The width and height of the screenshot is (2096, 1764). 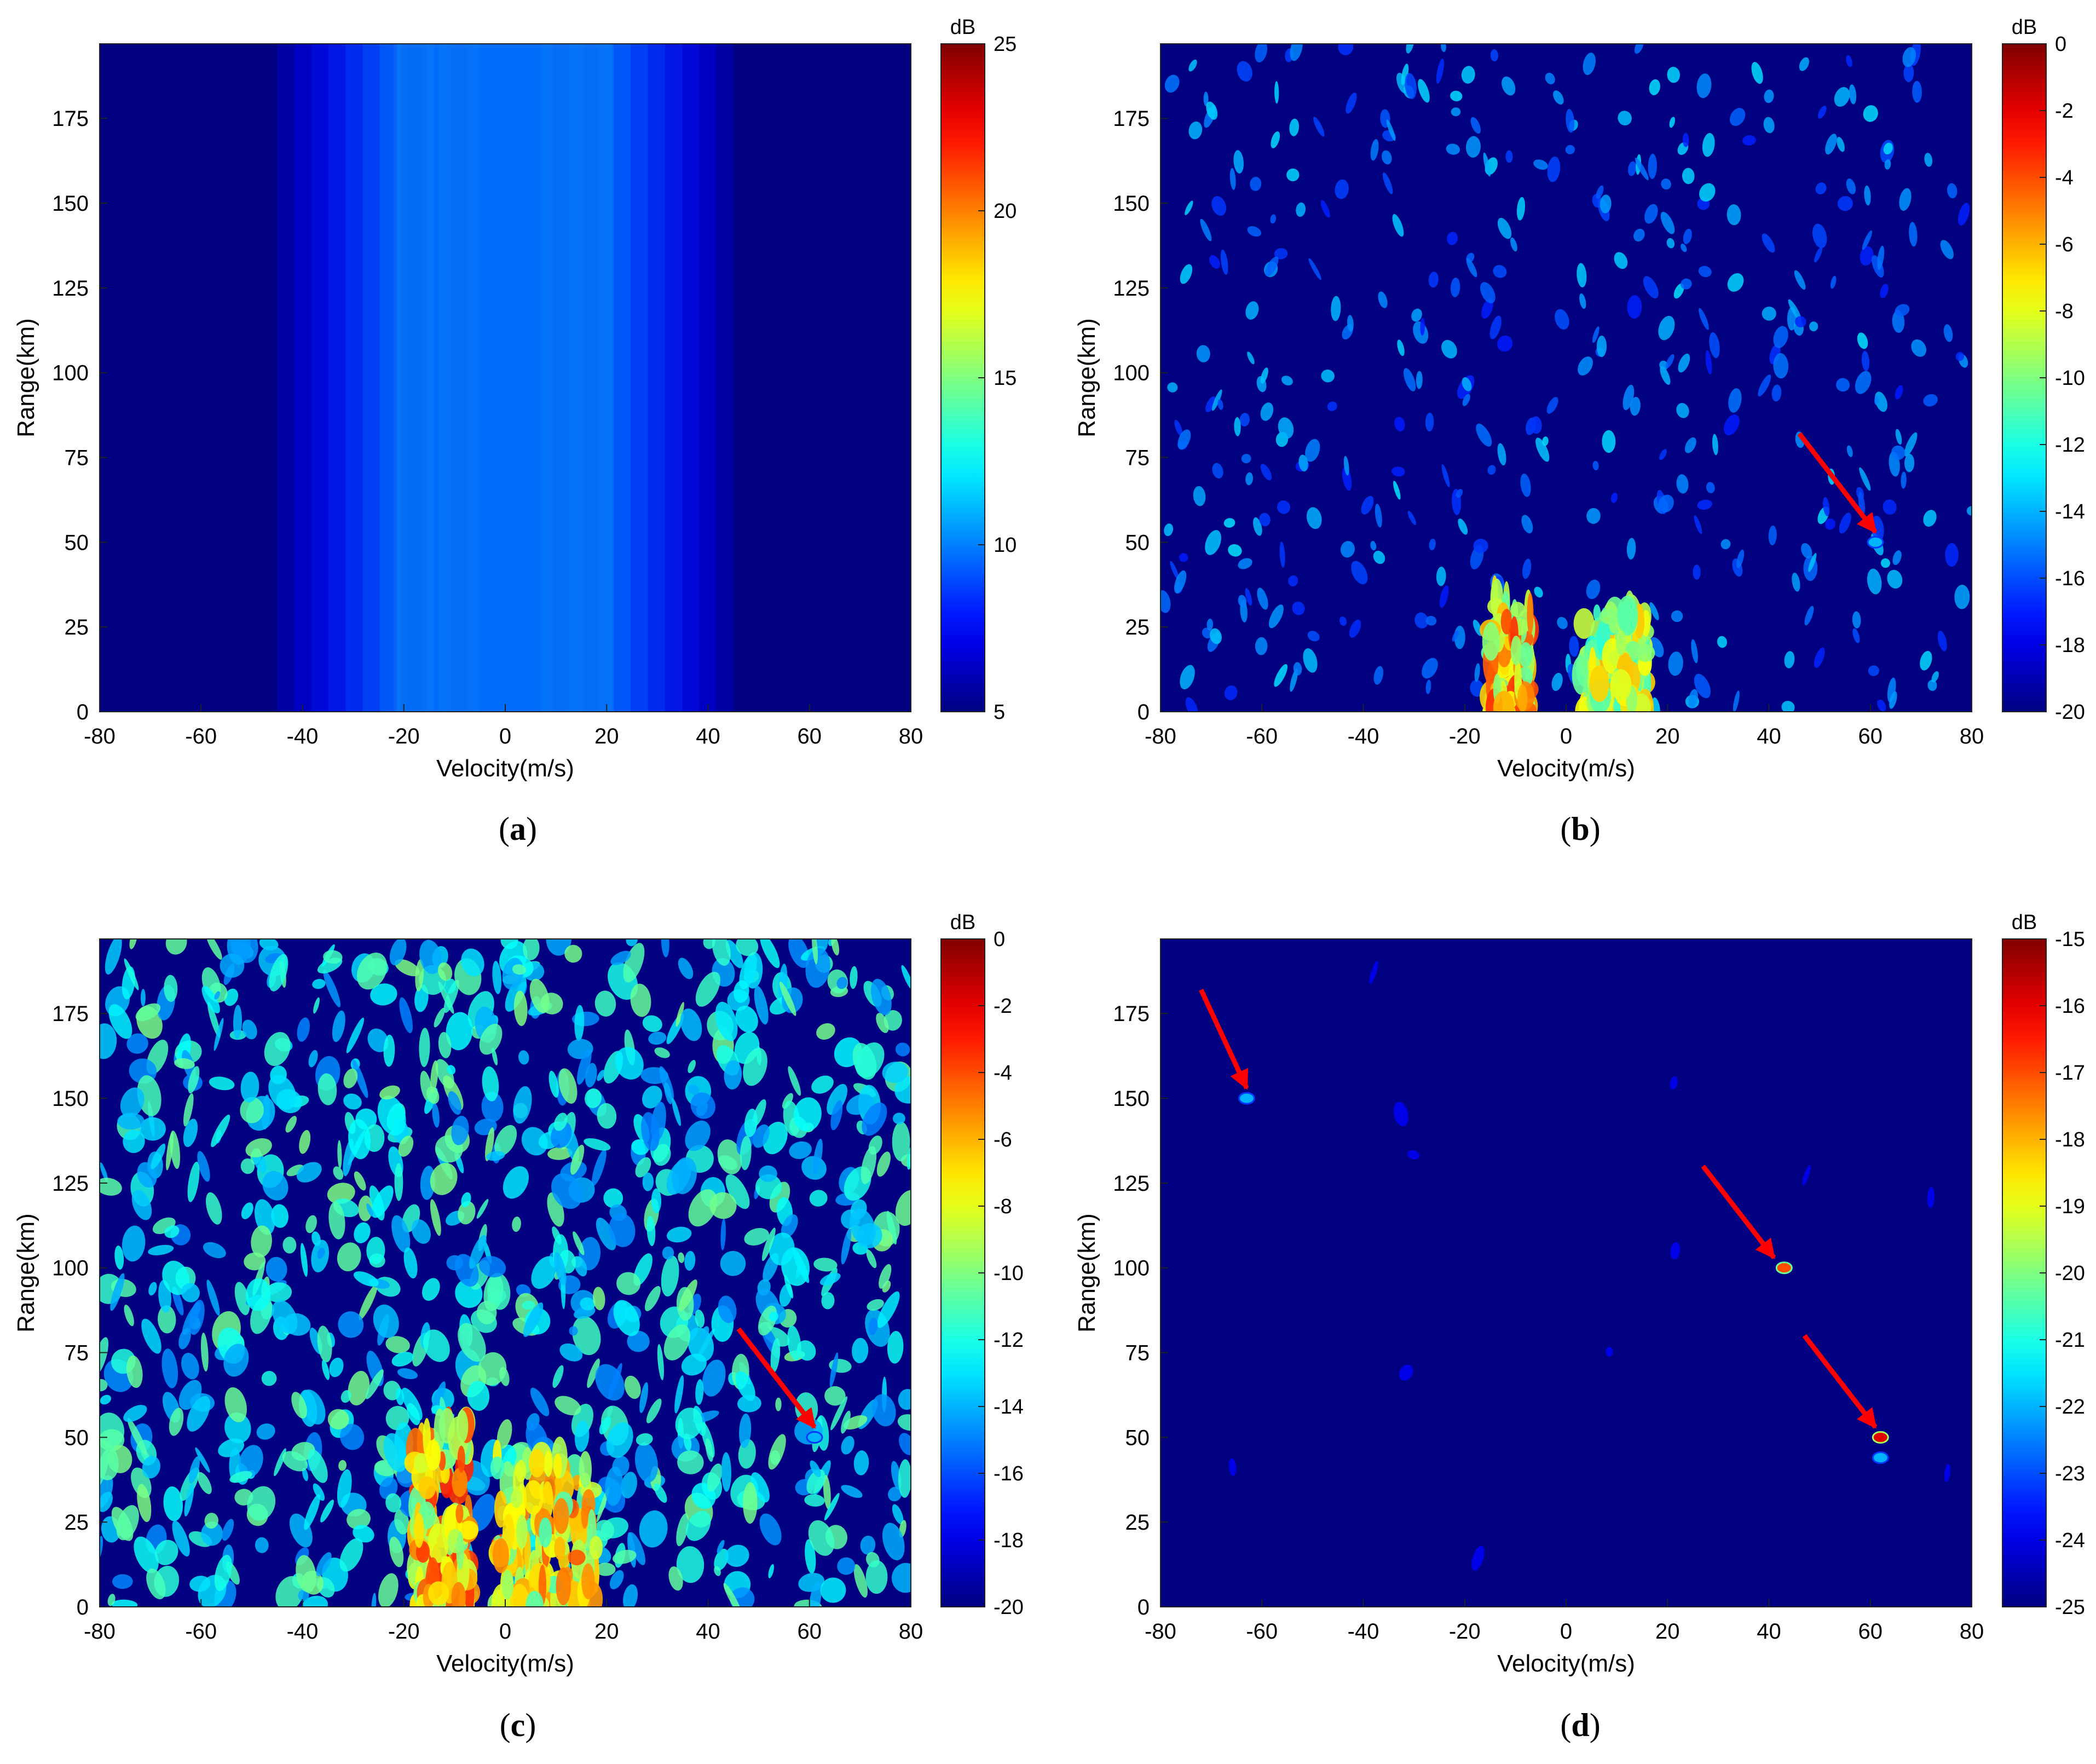 I want to click on annotation-arrow, so click(x=1838, y=483).